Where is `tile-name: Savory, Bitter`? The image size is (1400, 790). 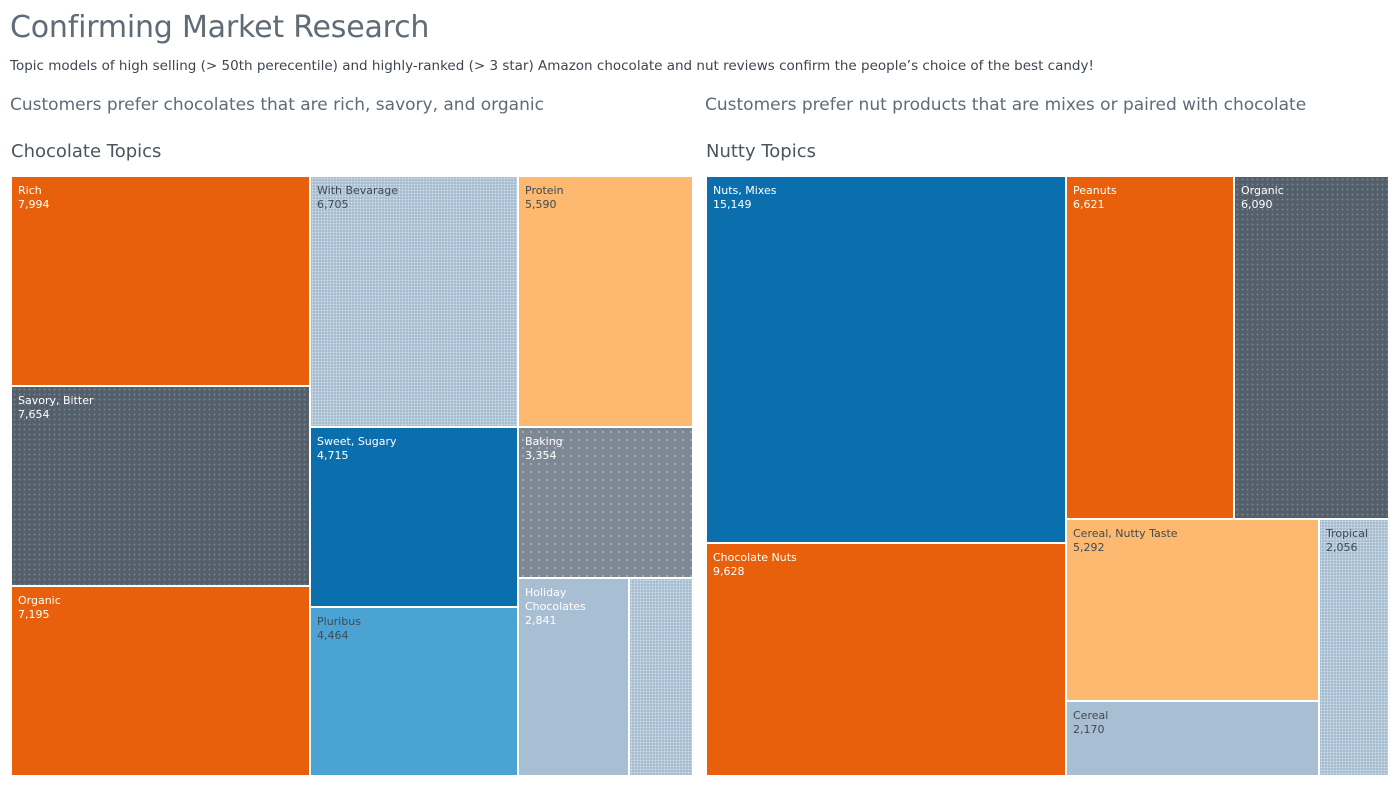
tile-name: Savory, Bitter is located at coordinates (56, 400).